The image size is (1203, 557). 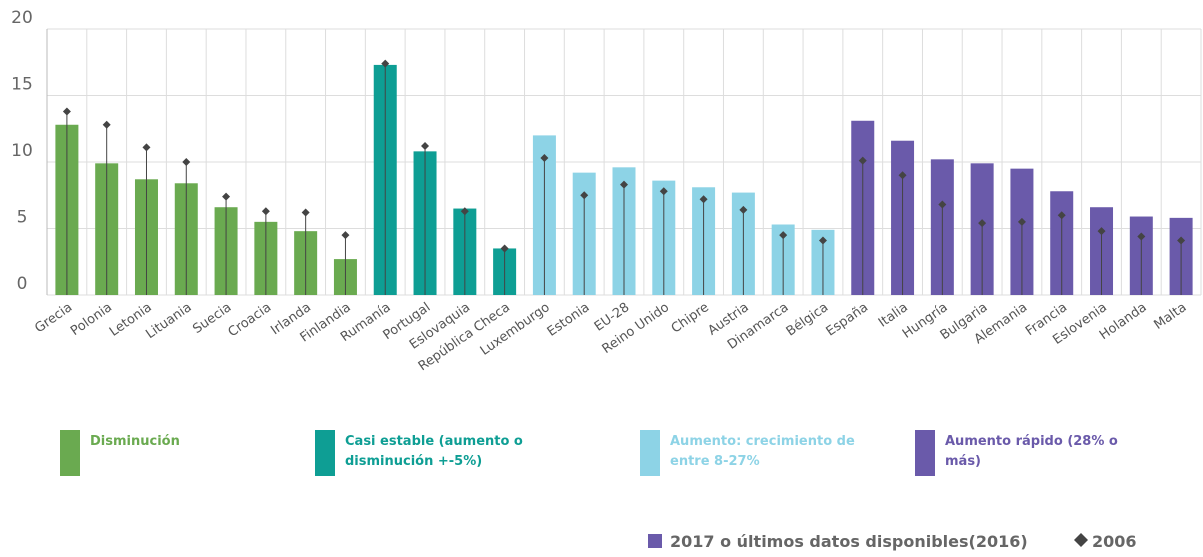 I want to click on x-tick-label: Malta, so click(x=1170, y=316).